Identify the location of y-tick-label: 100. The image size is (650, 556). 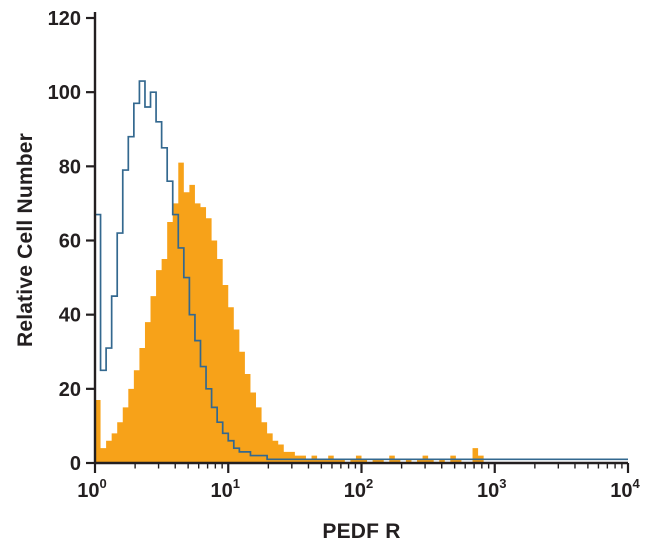
(64, 93).